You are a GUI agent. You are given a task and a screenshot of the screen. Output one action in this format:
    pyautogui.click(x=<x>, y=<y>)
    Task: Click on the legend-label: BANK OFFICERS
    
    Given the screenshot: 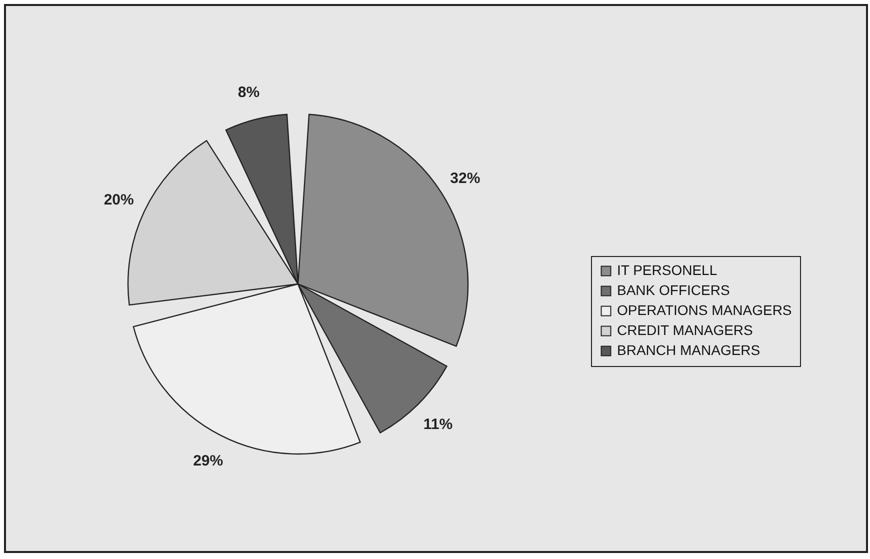 What is the action you would take?
    pyautogui.click(x=673, y=290)
    